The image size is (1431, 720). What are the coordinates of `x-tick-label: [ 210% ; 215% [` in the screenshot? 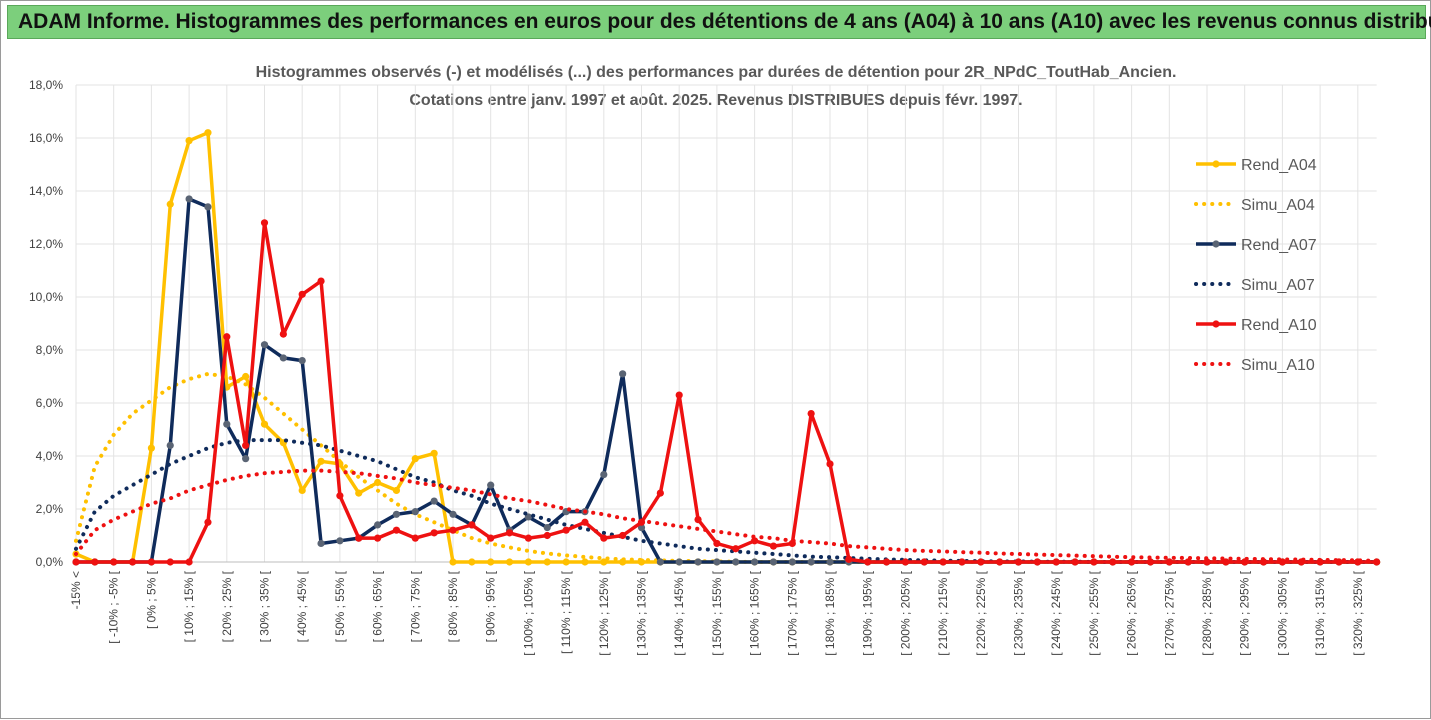 It's located at (943, 612).